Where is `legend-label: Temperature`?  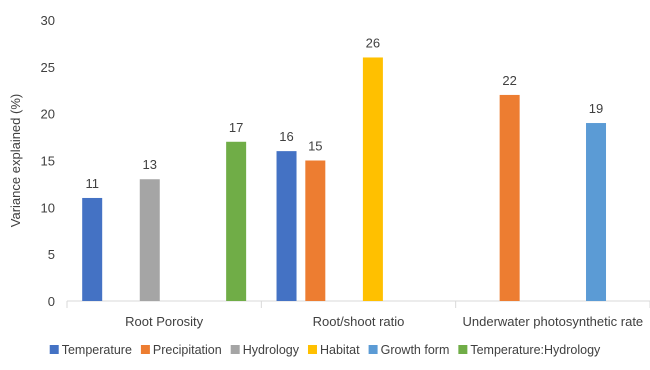 legend-label: Temperature is located at coordinates (97, 350).